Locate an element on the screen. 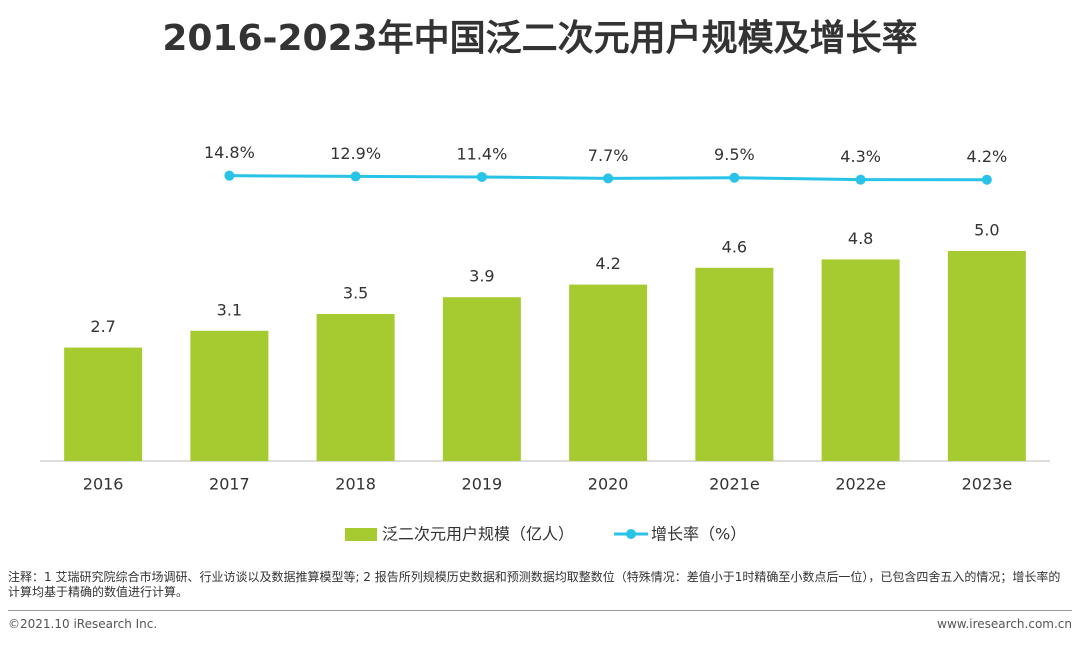  data-label: 4.2% is located at coordinates (987, 156).